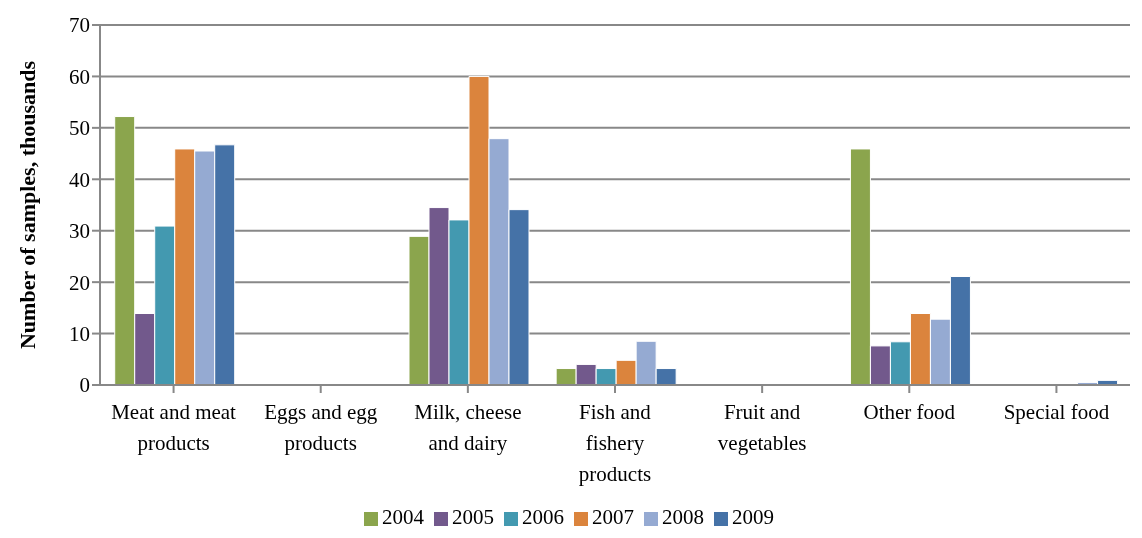 Image resolution: width=1142 pixels, height=538 pixels. I want to click on legend-label: 2009, so click(753, 517).